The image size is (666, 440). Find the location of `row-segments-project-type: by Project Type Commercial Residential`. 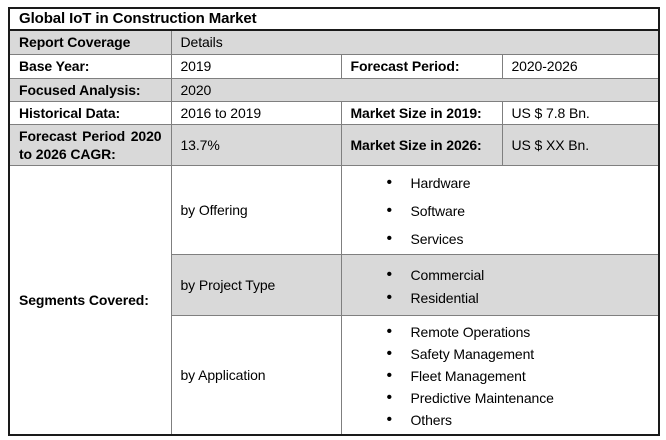

row-segments-project-type: by Project Type Commercial Residential is located at coordinates (334, 284).